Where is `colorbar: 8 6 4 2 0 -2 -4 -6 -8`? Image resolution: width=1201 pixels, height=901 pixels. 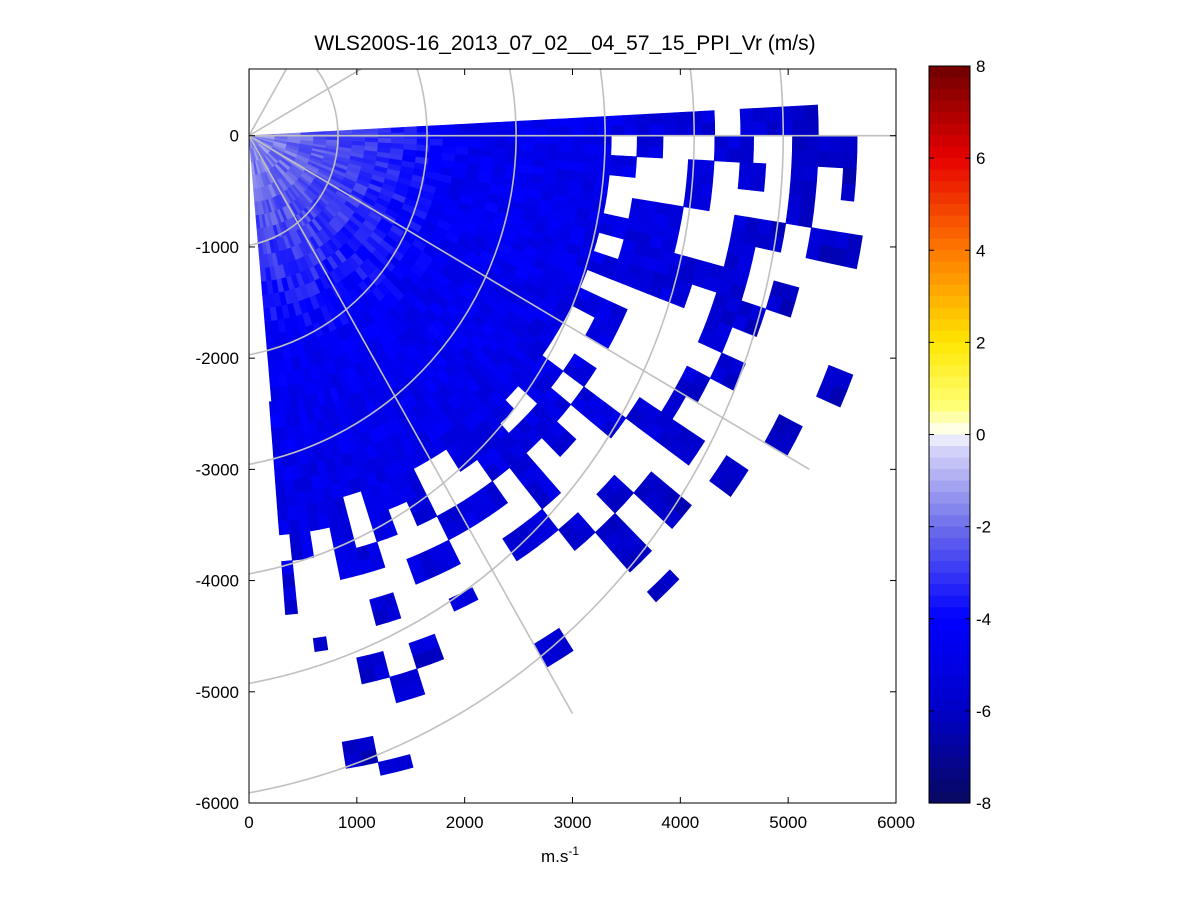
colorbar: 8 6 4 2 0 -2 -4 -6 -8 is located at coordinates (959, 435).